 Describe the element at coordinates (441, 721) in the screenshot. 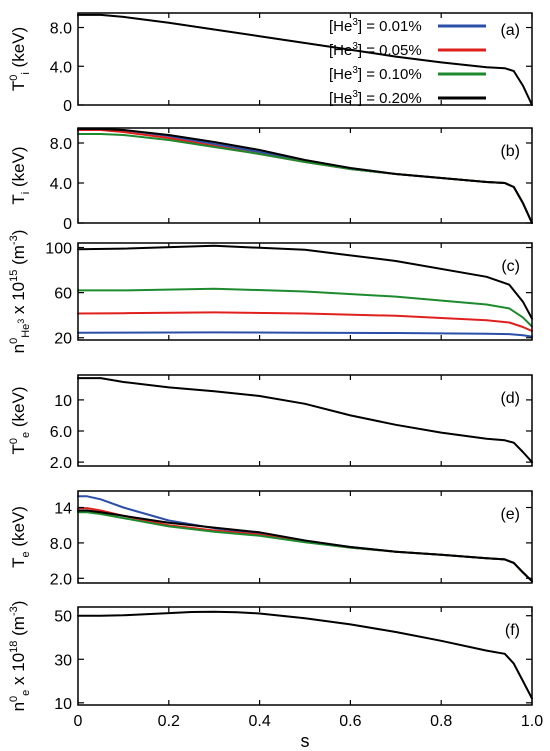

I see `x-tick-label: 0.8` at that location.